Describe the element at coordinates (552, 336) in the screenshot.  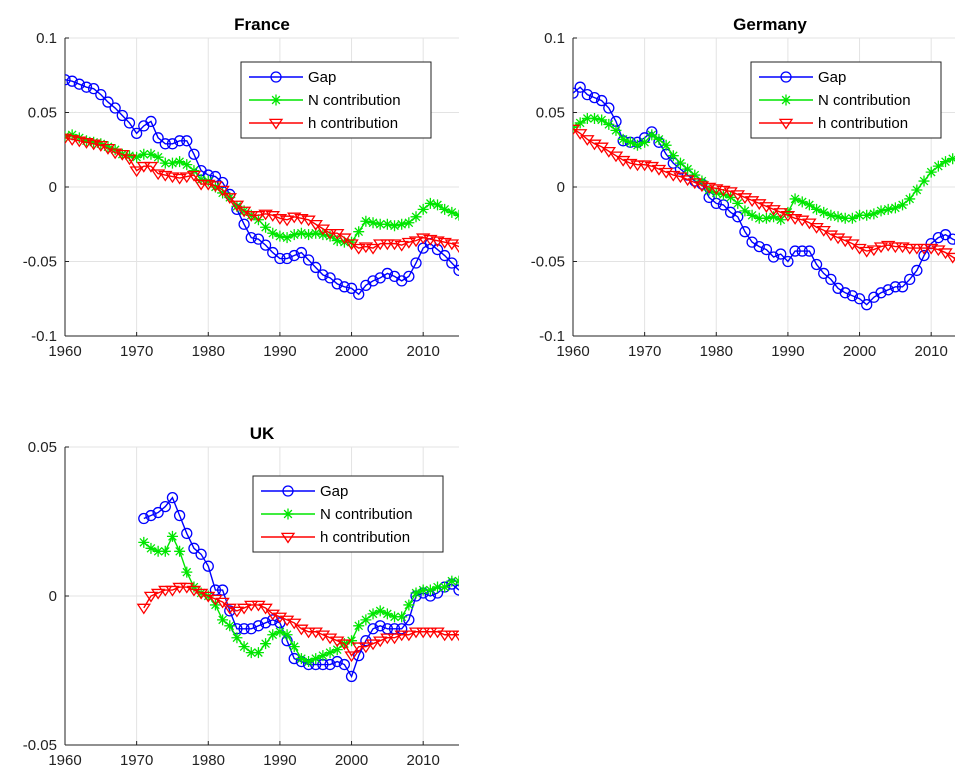
I see `y-tick-label: -0.1` at that location.